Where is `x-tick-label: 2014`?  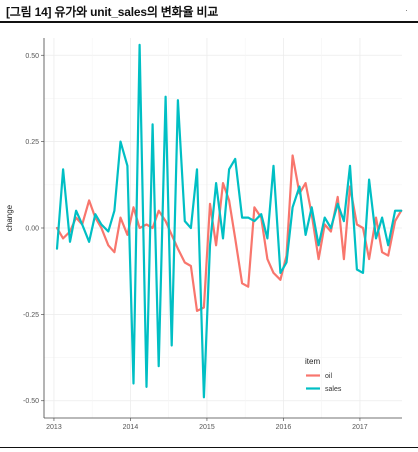 x-tick-label: 2014 is located at coordinates (131, 427).